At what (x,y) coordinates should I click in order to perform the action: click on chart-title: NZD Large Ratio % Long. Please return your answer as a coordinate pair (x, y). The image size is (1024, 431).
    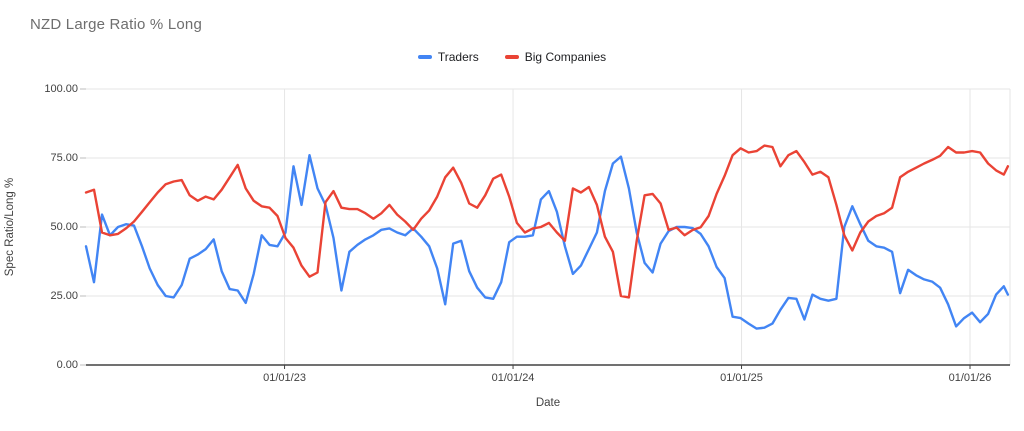
    Looking at the image, I should click on (116, 24).